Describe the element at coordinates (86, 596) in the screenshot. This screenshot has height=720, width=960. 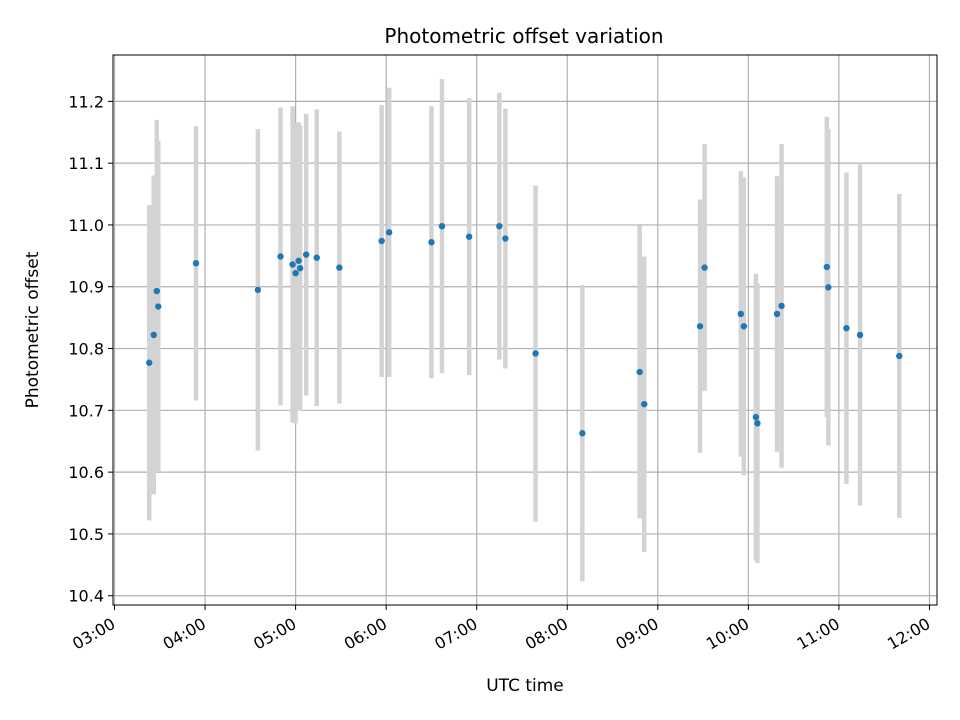
I see `y-tick-label: 10.4` at that location.